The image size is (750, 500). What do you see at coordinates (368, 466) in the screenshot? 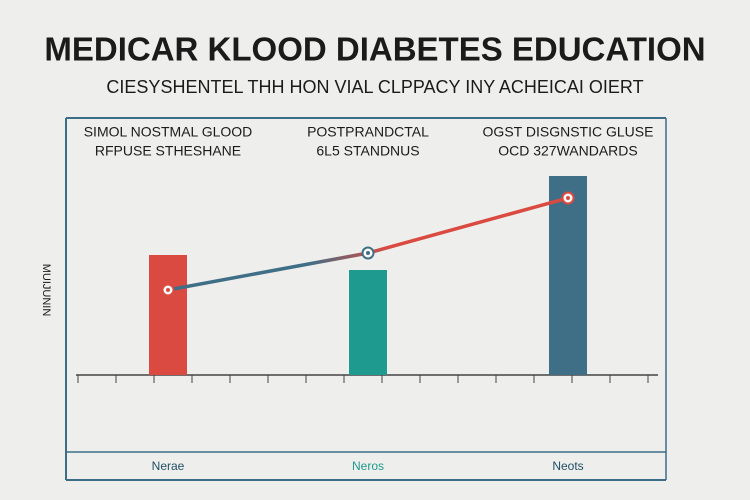
I see `x-tick-label: Neros` at bounding box center [368, 466].